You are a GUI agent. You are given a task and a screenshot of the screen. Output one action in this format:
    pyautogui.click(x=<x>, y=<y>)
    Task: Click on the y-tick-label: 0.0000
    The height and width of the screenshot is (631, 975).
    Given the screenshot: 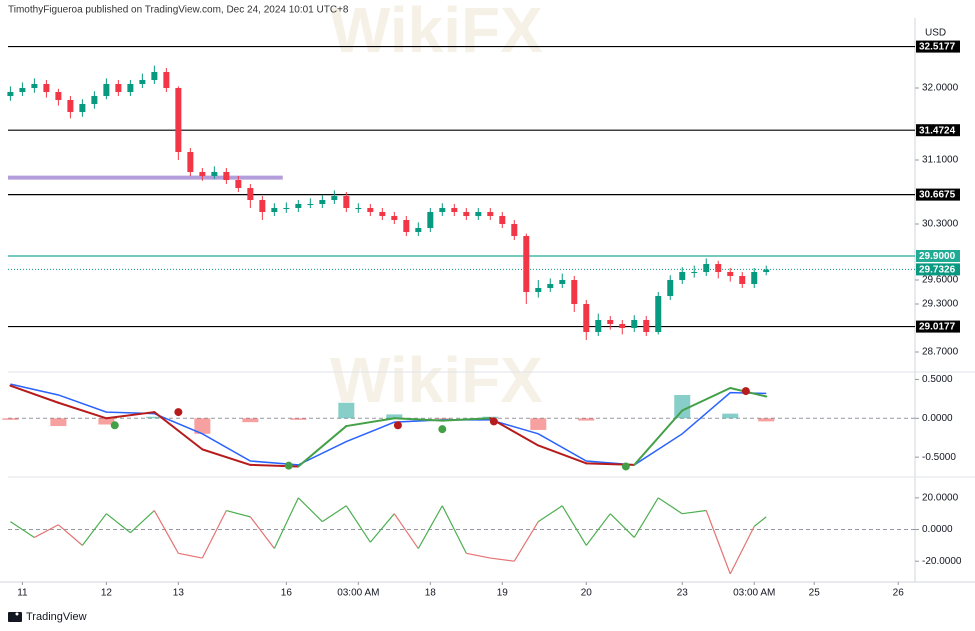 What is the action you would take?
    pyautogui.click(x=937, y=529)
    